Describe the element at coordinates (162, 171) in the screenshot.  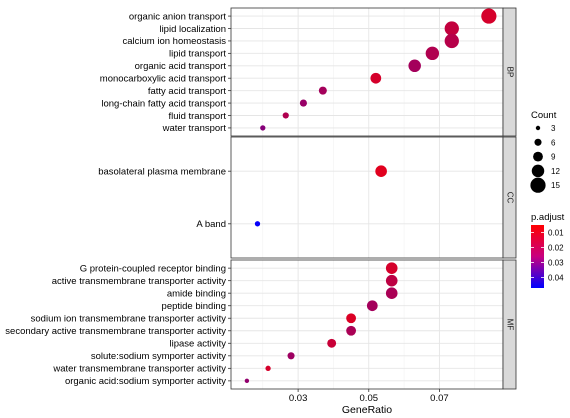
I see `y-tick-label: basolateral plasma membrane` at that location.